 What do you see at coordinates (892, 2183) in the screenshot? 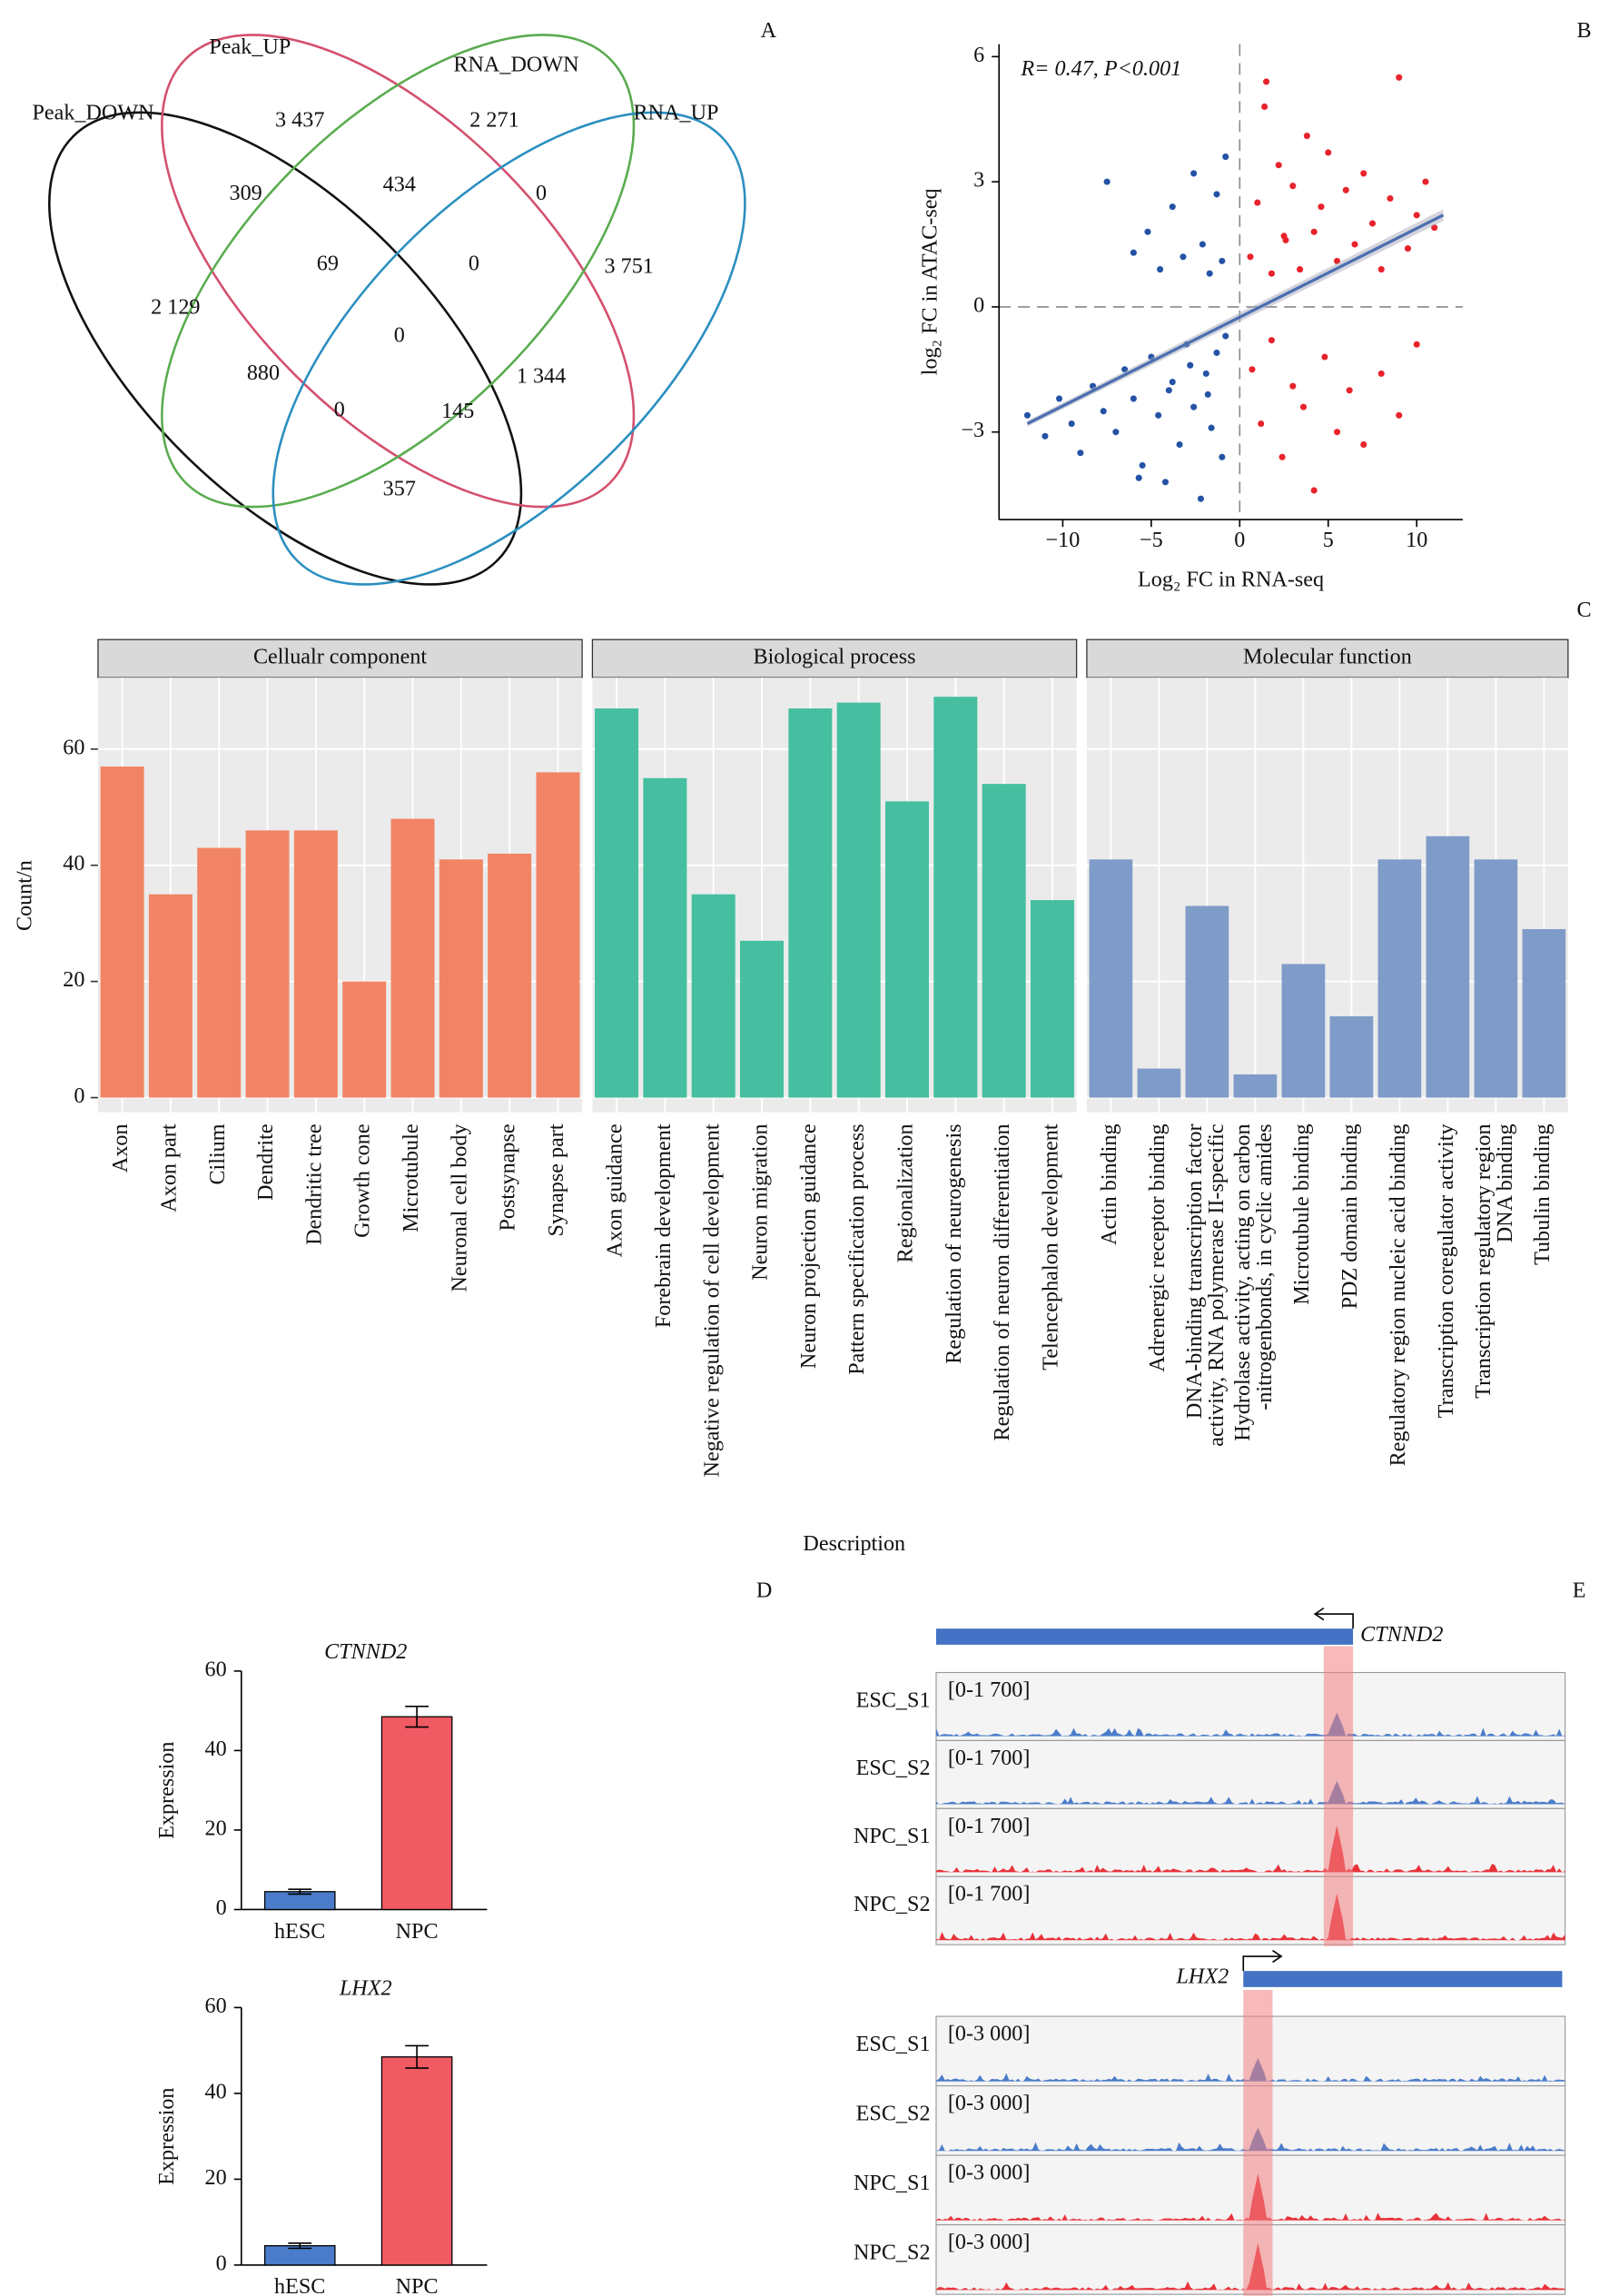
I see `track-name: NPC_S1` at bounding box center [892, 2183].